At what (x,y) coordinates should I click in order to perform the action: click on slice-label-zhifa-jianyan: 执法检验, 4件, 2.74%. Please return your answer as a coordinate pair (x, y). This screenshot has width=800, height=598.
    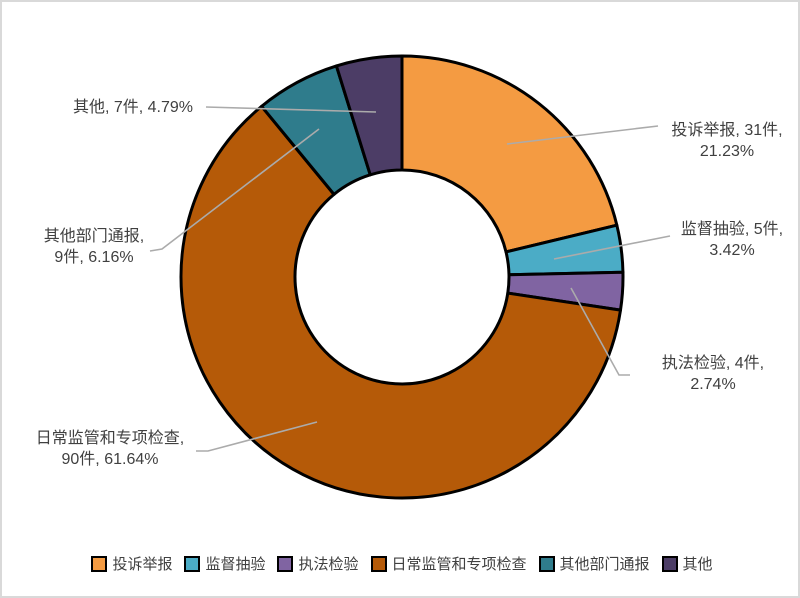
    Looking at the image, I should click on (713, 374).